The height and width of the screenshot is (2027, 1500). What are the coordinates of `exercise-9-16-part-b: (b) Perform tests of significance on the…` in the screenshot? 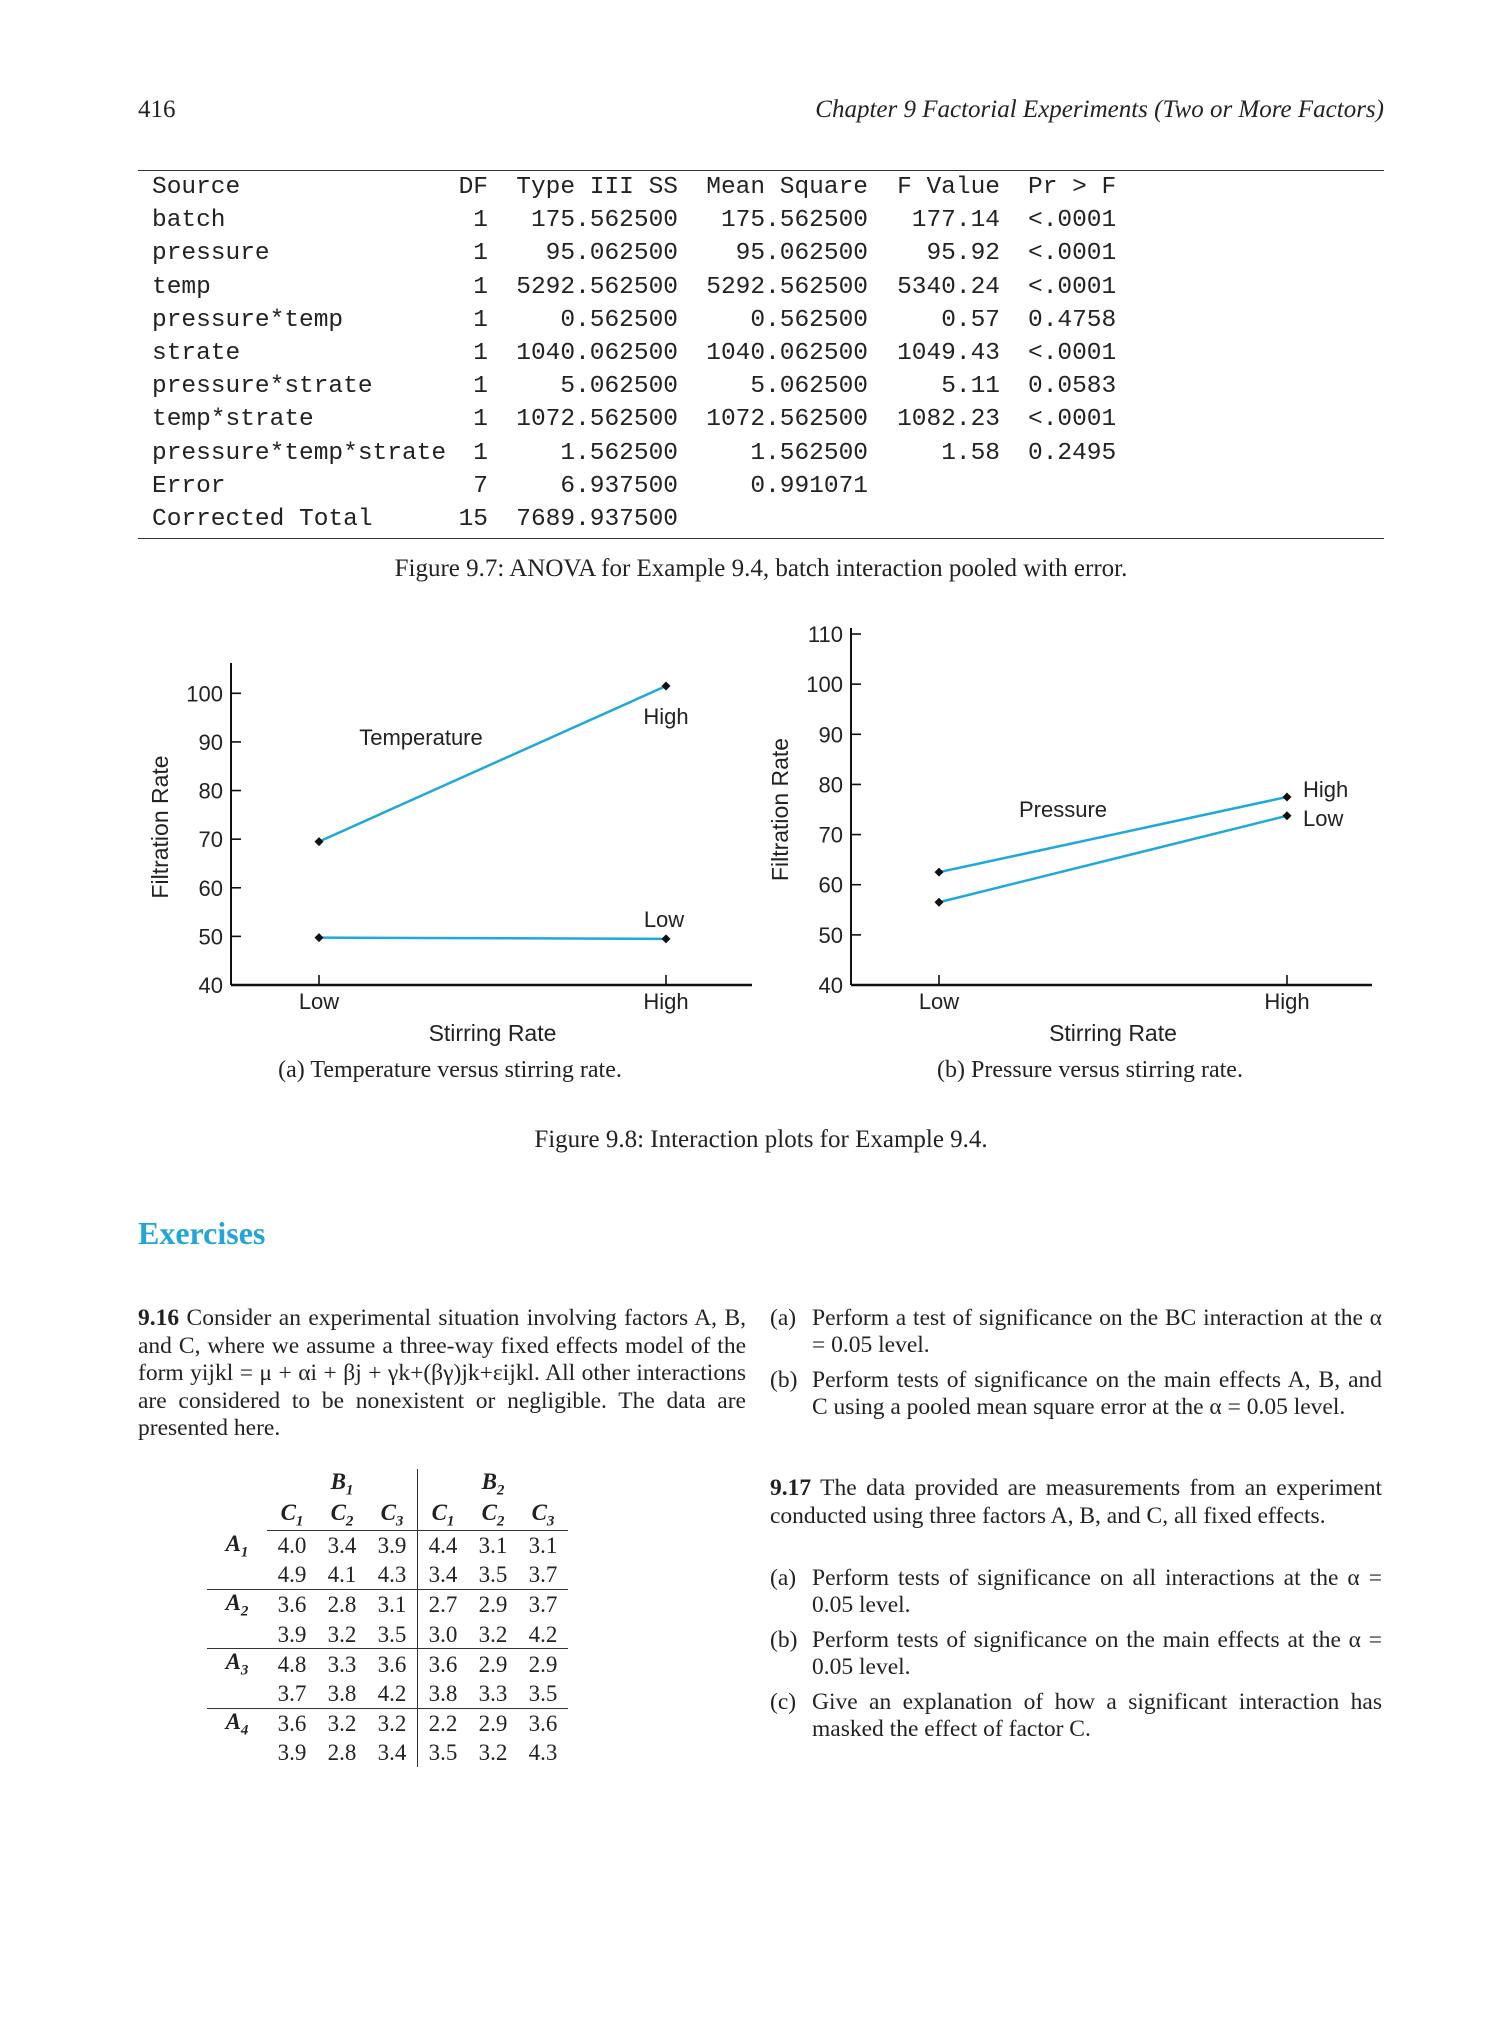 It's located at (1076, 1408).